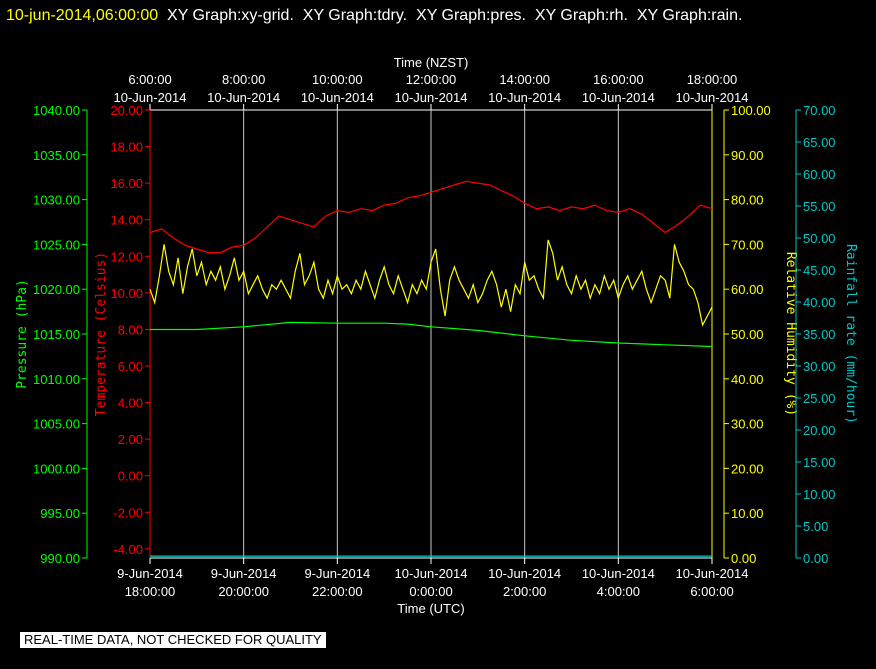  Describe the element at coordinates (56, 468) in the screenshot. I see `pressure-axis-tick-label: 1000.00` at that location.